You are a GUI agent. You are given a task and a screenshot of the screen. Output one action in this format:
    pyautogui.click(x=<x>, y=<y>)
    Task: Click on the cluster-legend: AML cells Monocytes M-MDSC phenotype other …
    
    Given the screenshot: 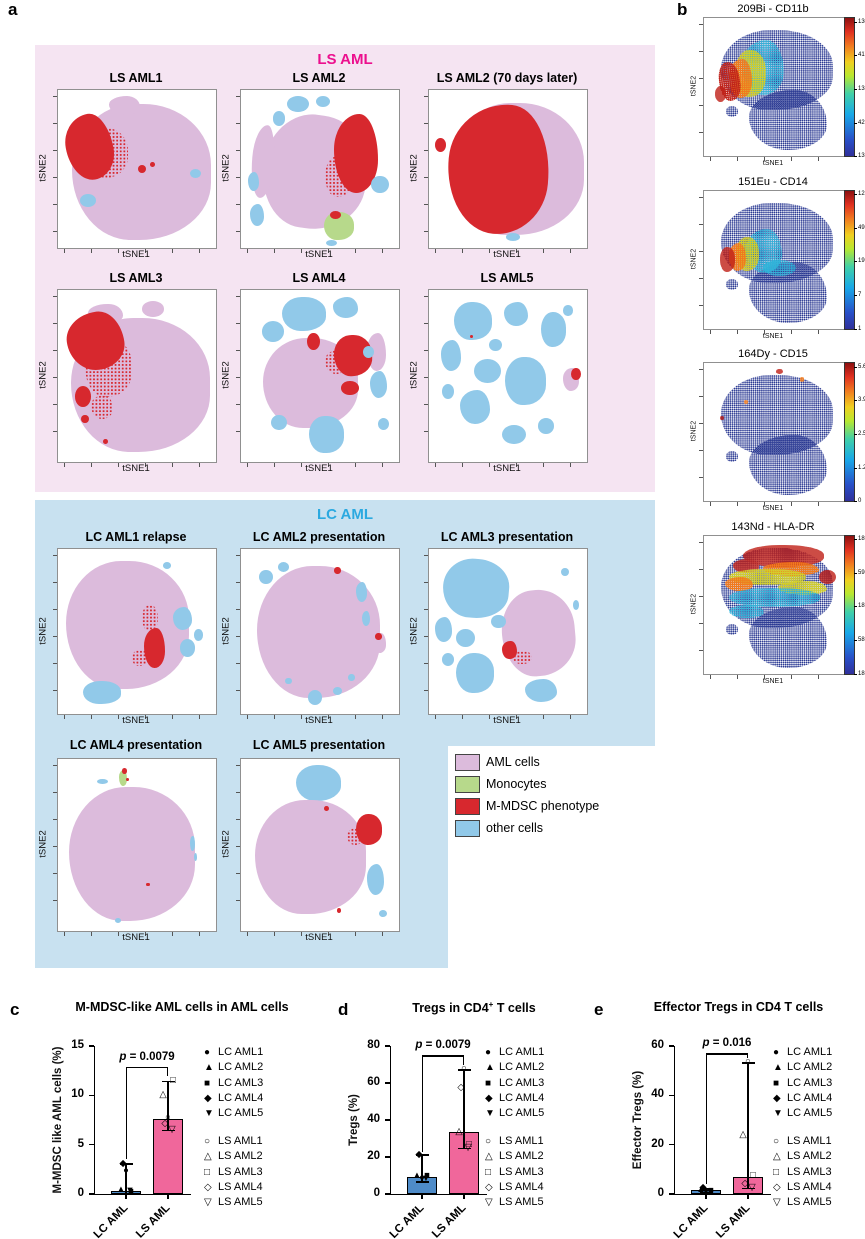 What is the action you would take?
    pyautogui.click(x=555, y=804)
    